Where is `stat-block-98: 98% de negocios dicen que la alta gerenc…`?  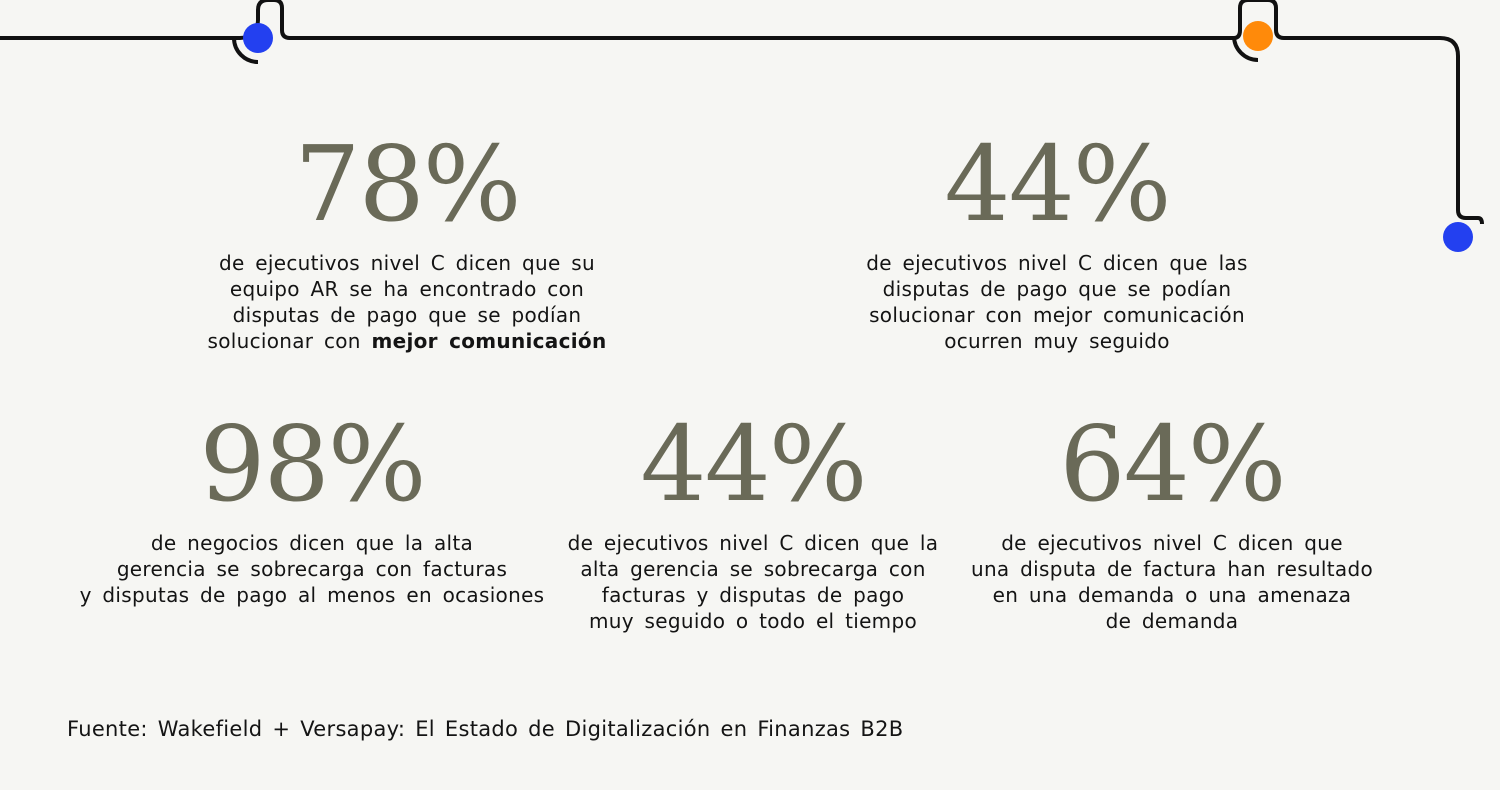 stat-block-98: 98% de negocios dicen que la alta gerenc… is located at coordinates (312, 510).